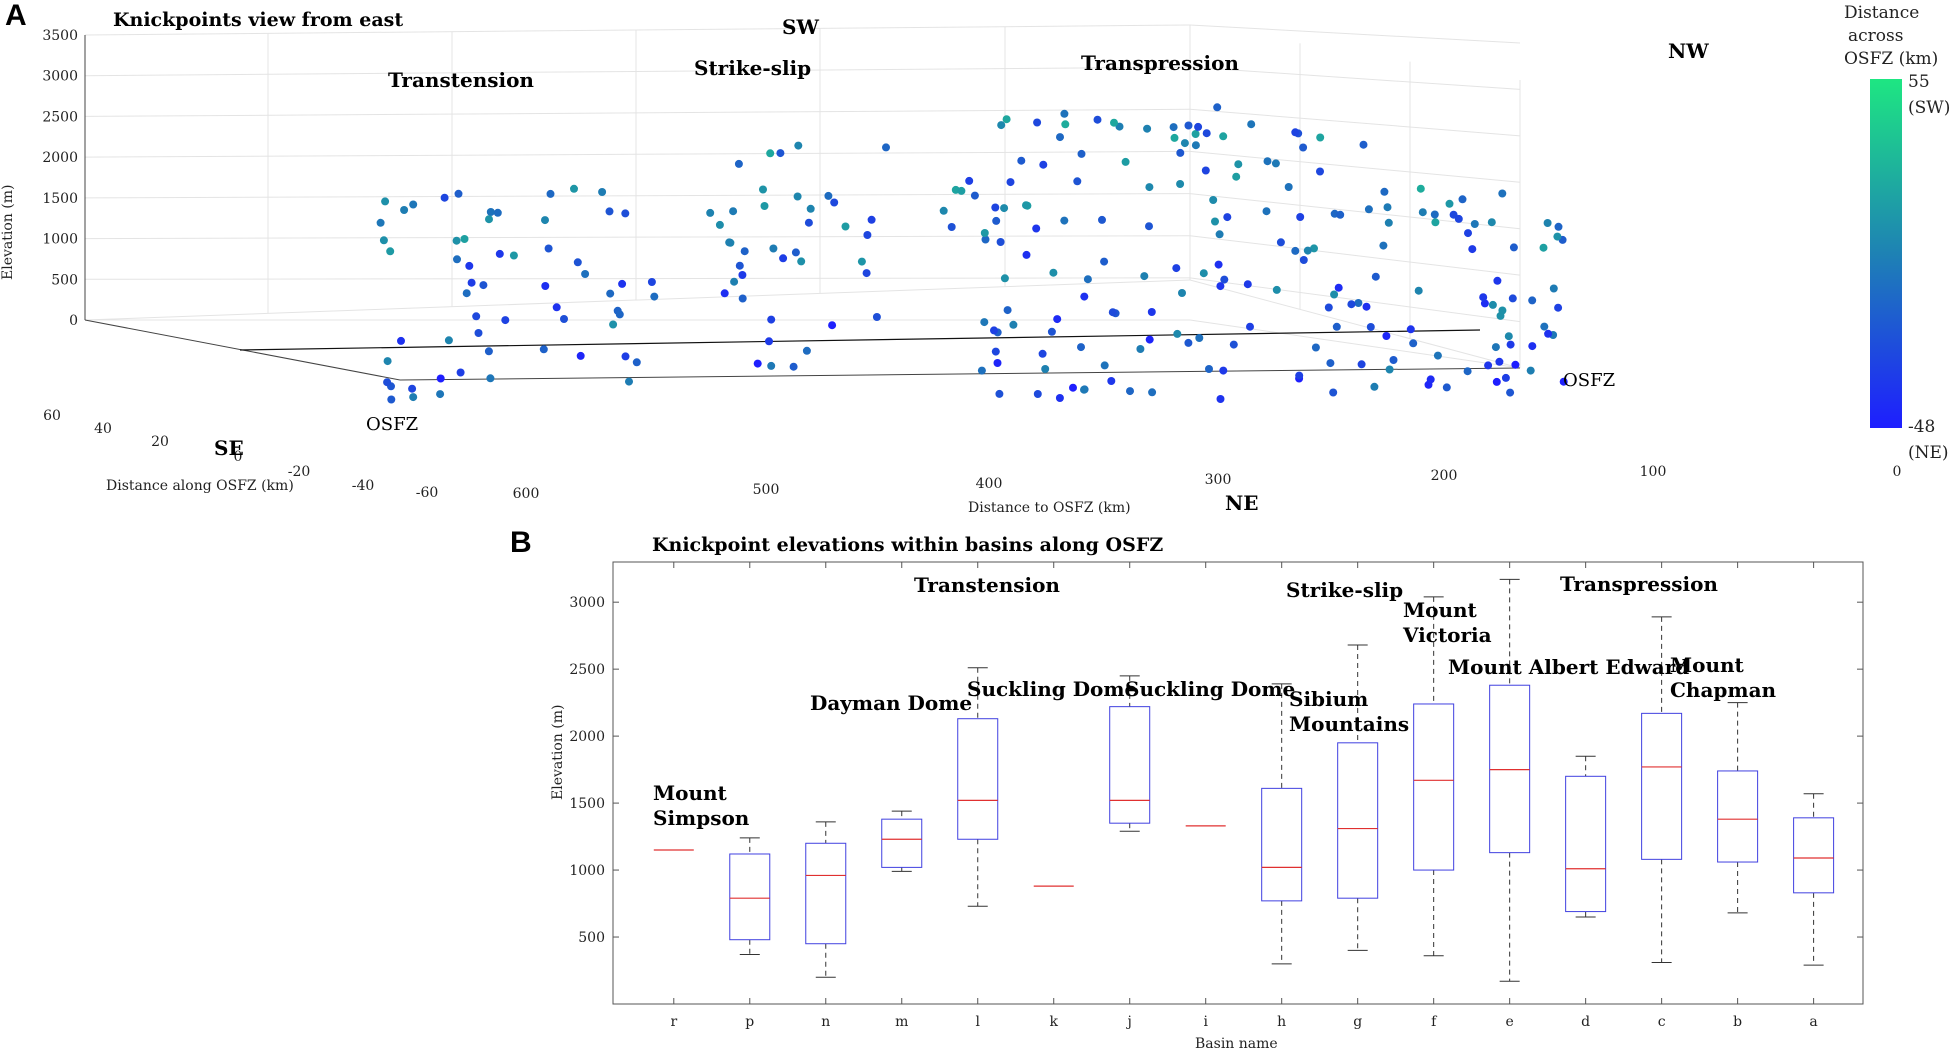 The width and height of the screenshot is (1955, 1052). Describe the element at coordinates (8, 232) in the screenshot. I see `panel-a-ylabel: Elevation (m)` at that location.